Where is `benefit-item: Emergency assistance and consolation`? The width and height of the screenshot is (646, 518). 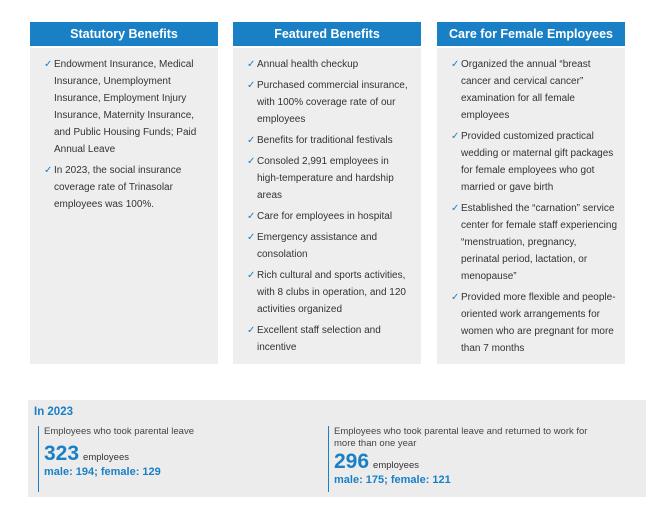
benefit-item: Emergency assistance and consolation is located at coordinates (330, 246).